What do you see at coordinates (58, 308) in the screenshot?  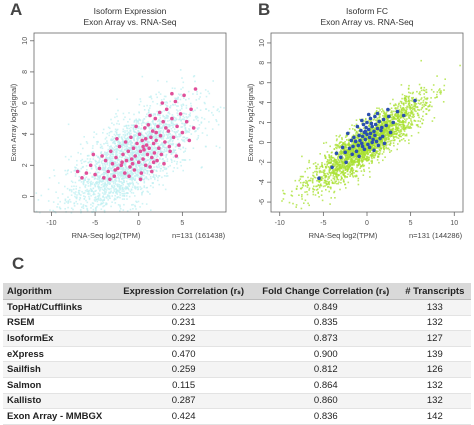 I see `table-cell: TopHat/Cufflinks` at bounding box center [58, 308].